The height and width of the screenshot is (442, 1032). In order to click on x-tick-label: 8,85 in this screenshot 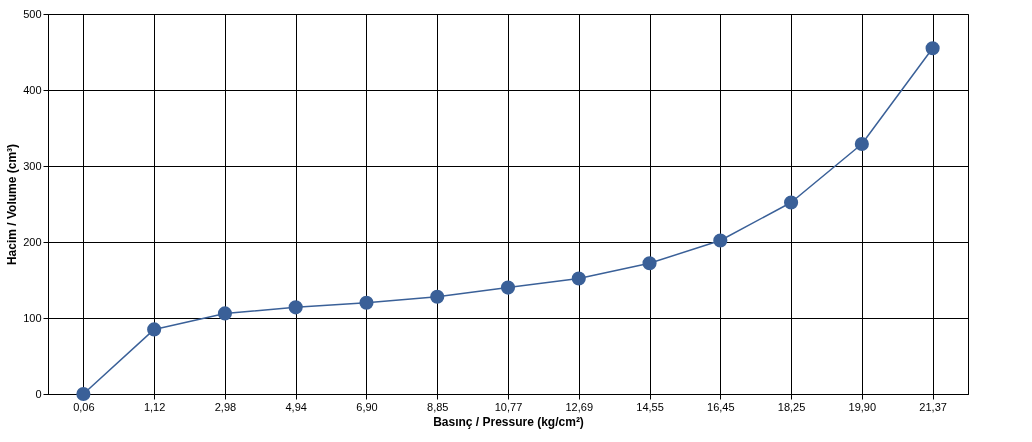, I will do `click(438, 406)`.